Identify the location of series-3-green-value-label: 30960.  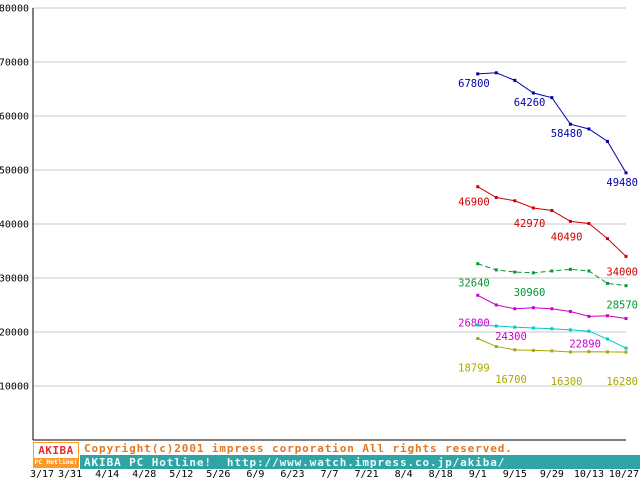
(530, 293).